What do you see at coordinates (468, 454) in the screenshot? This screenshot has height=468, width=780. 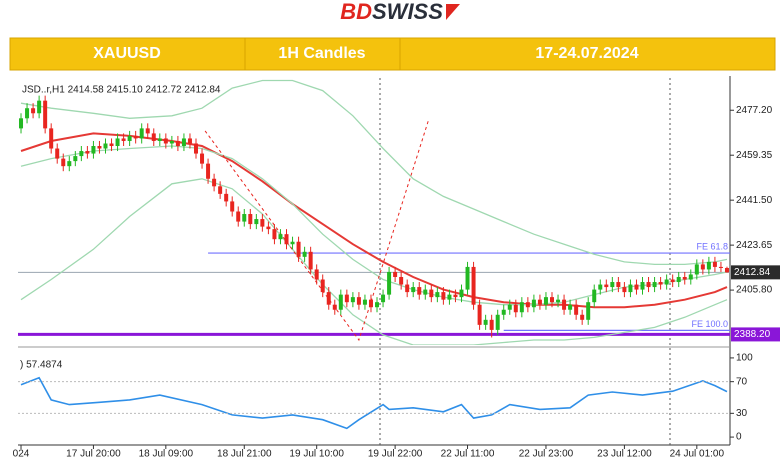 I see `x-tick-label: 22 Jul 11:00` at bounding box center [468, 454].